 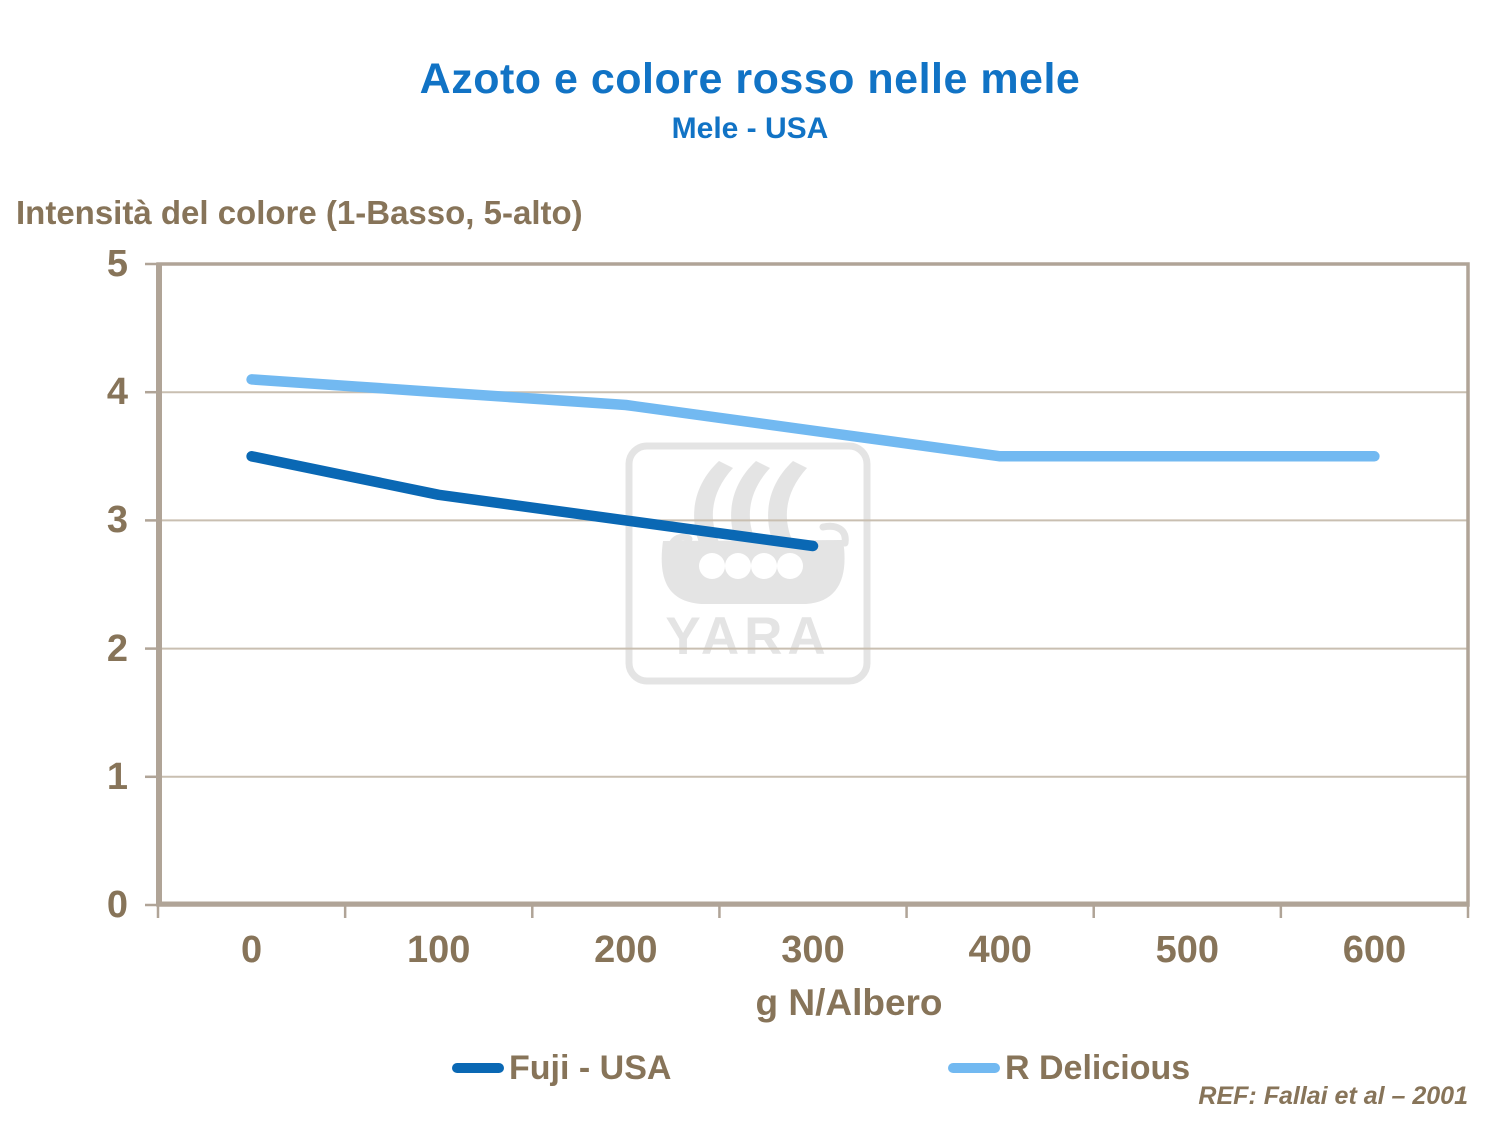 I want to click on yara-logo-watermark: YARA, so click(x=748, y=563).